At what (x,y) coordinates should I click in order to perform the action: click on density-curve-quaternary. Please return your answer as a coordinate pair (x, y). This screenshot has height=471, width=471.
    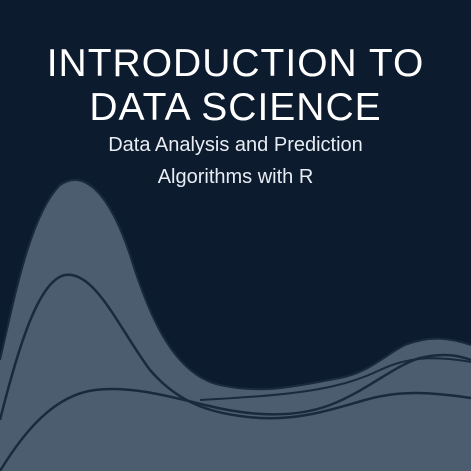
    Looking at the image, I should click on (335, 379).